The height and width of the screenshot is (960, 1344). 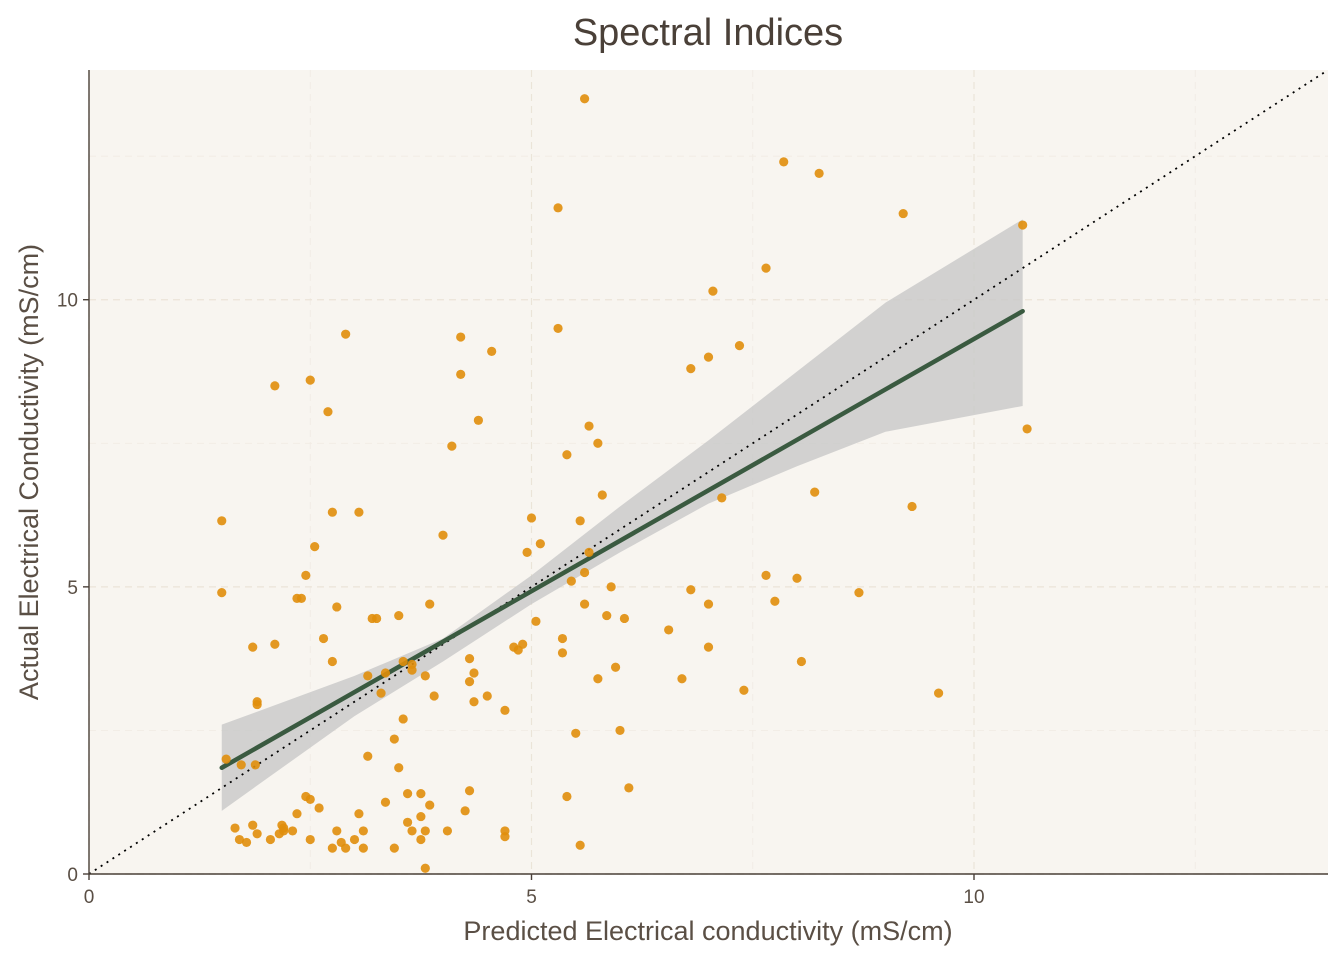 I want to click on y-axis-title: Actual Electrical Conductivity (mS/cm), so click(x=29, y=472).